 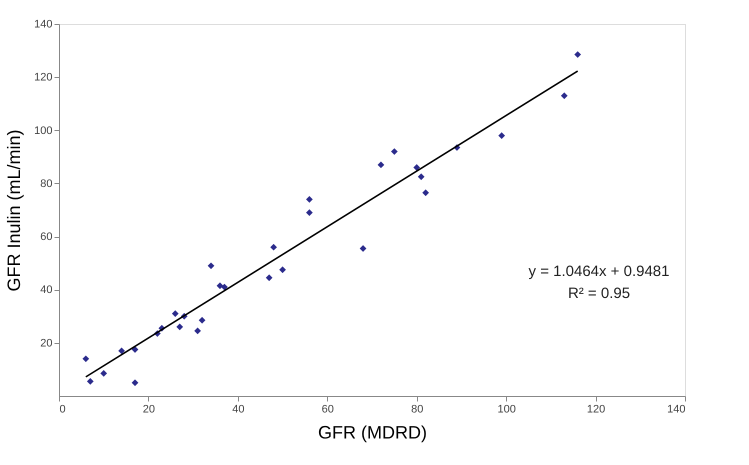 What do you see at coordinates (46, 237) in the screenshot?
I see `y-tick-label: 60` at bounding box center [46, 237].